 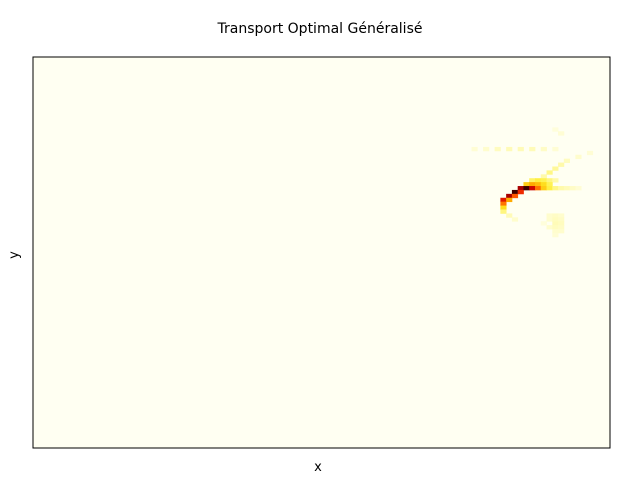 I want to click on chart-title: Transport Optimal Généralisé, so click(x=320, y=29).